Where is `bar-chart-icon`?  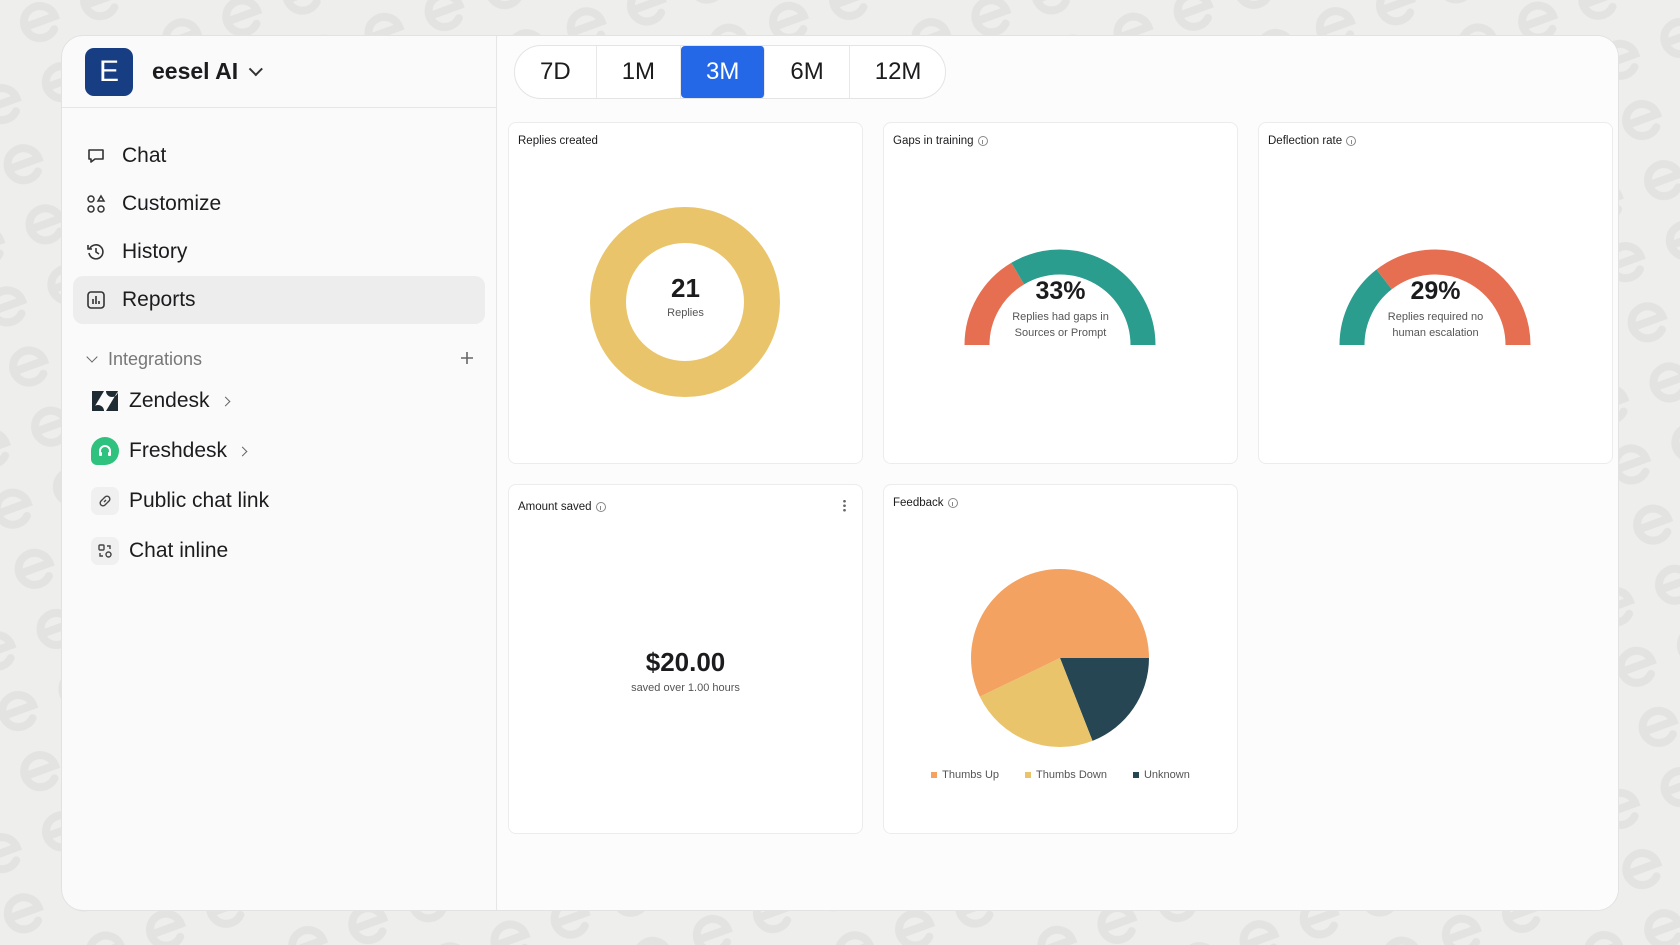
bar-chart-icon is located at coordinates (96, 300).